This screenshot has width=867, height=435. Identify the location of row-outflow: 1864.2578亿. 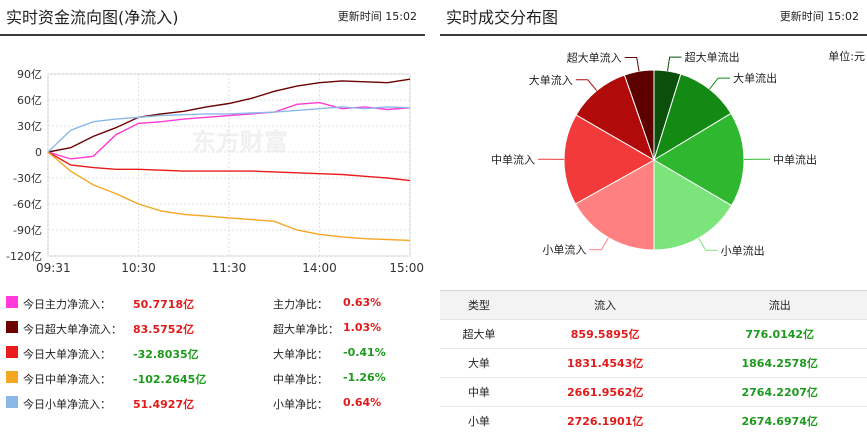
(779, 363).